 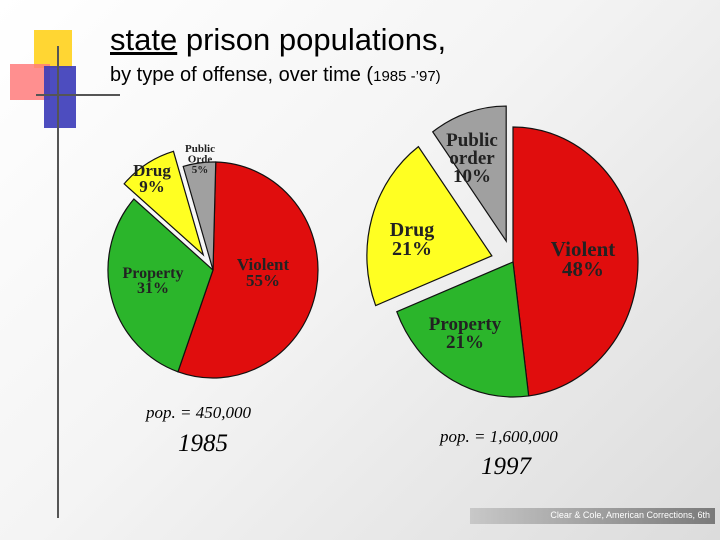 I want to click on subtitle-years: 1985 -’97), so click(x=407, y=76).